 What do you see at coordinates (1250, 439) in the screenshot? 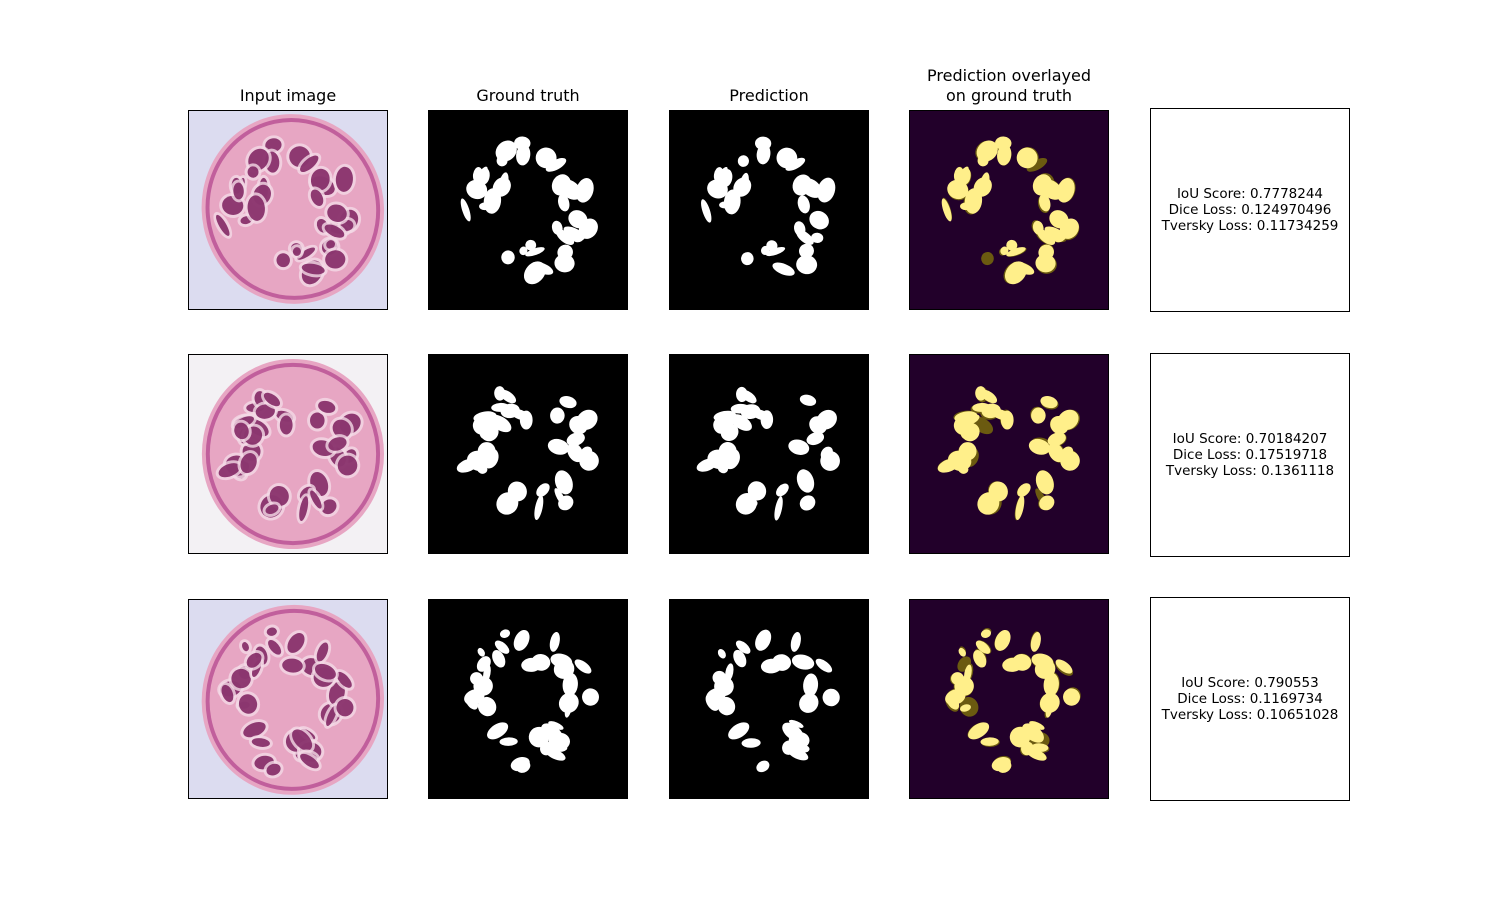
I see `iou-score: IoU Score: 0.70184207` at bounding box center [1250, 439].